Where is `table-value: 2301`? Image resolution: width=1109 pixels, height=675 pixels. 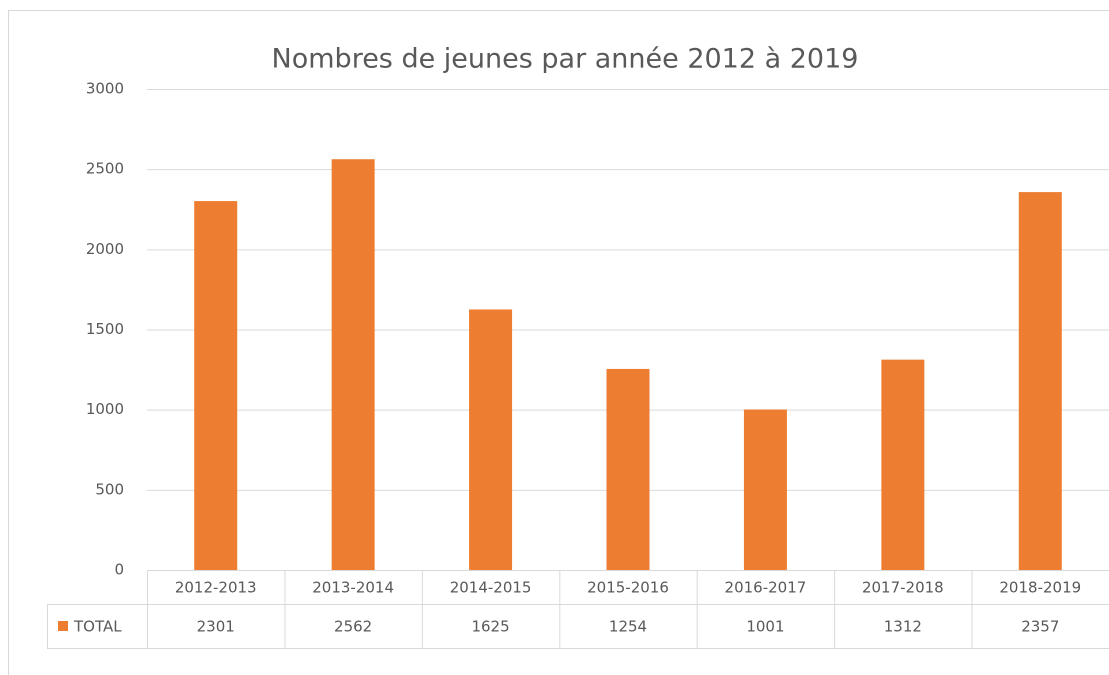 table-value: 2301 is located at coordinates (216, 627).